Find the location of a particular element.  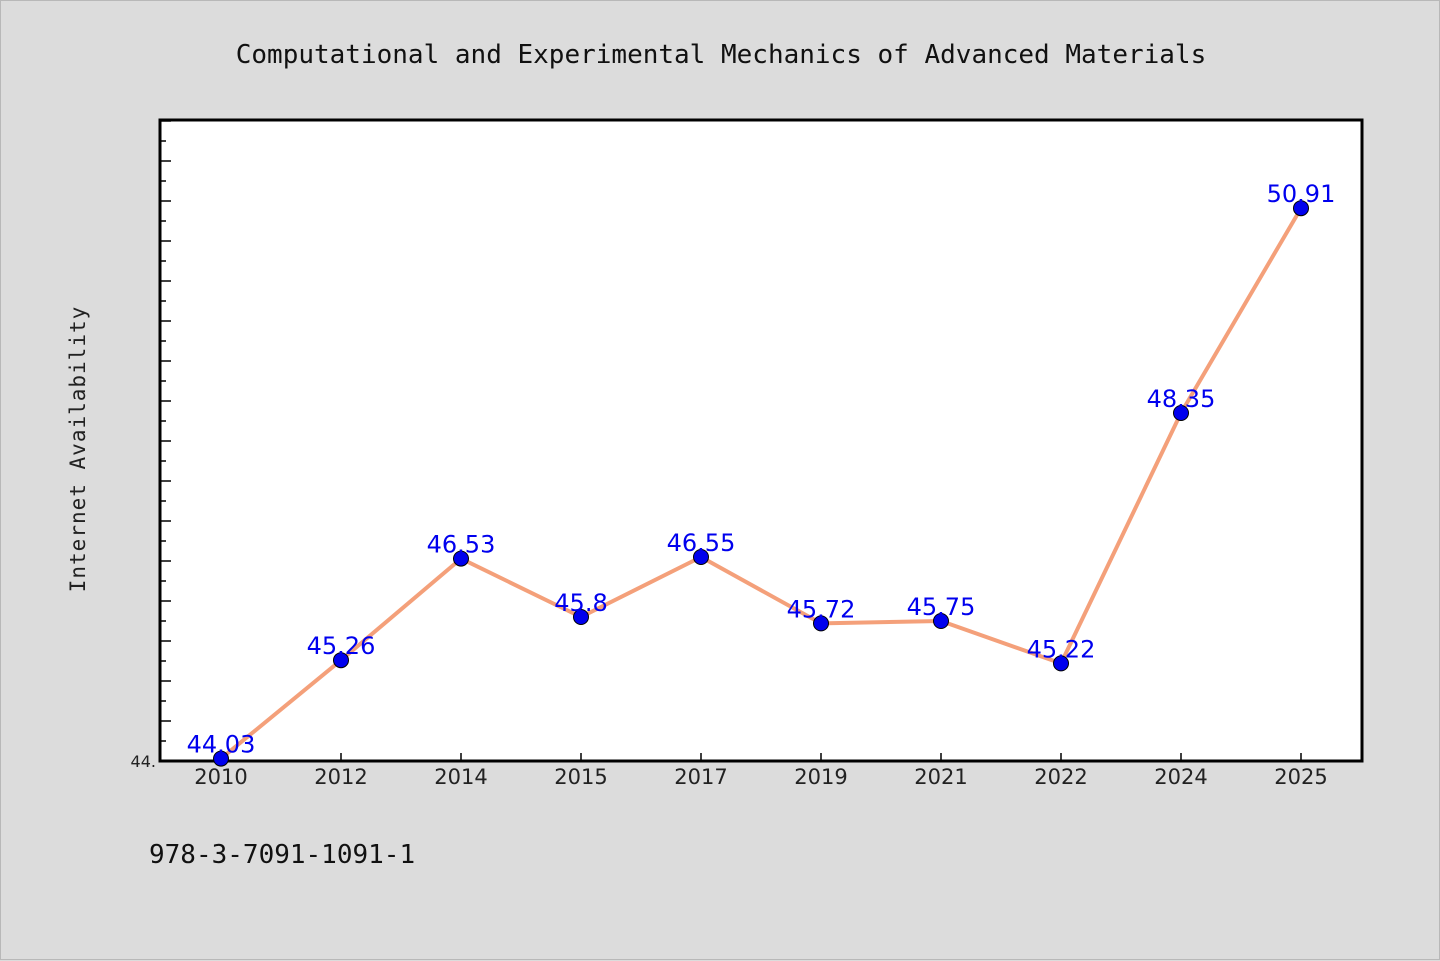

data-label: 44.03 is located at coordinates (221, 745).